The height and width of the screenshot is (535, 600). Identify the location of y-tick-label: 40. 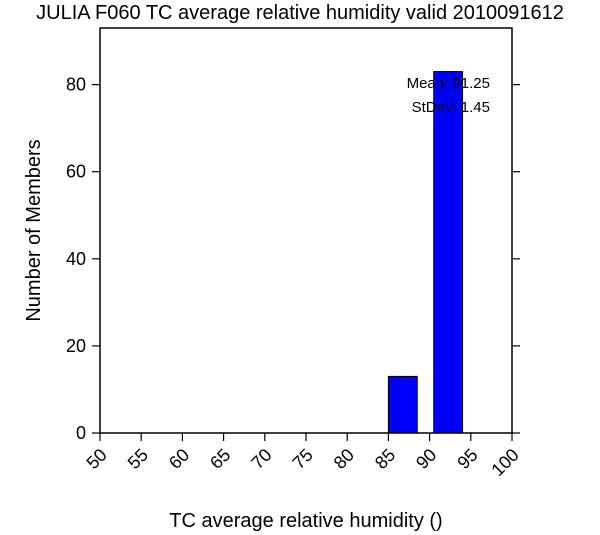
(76, 259).